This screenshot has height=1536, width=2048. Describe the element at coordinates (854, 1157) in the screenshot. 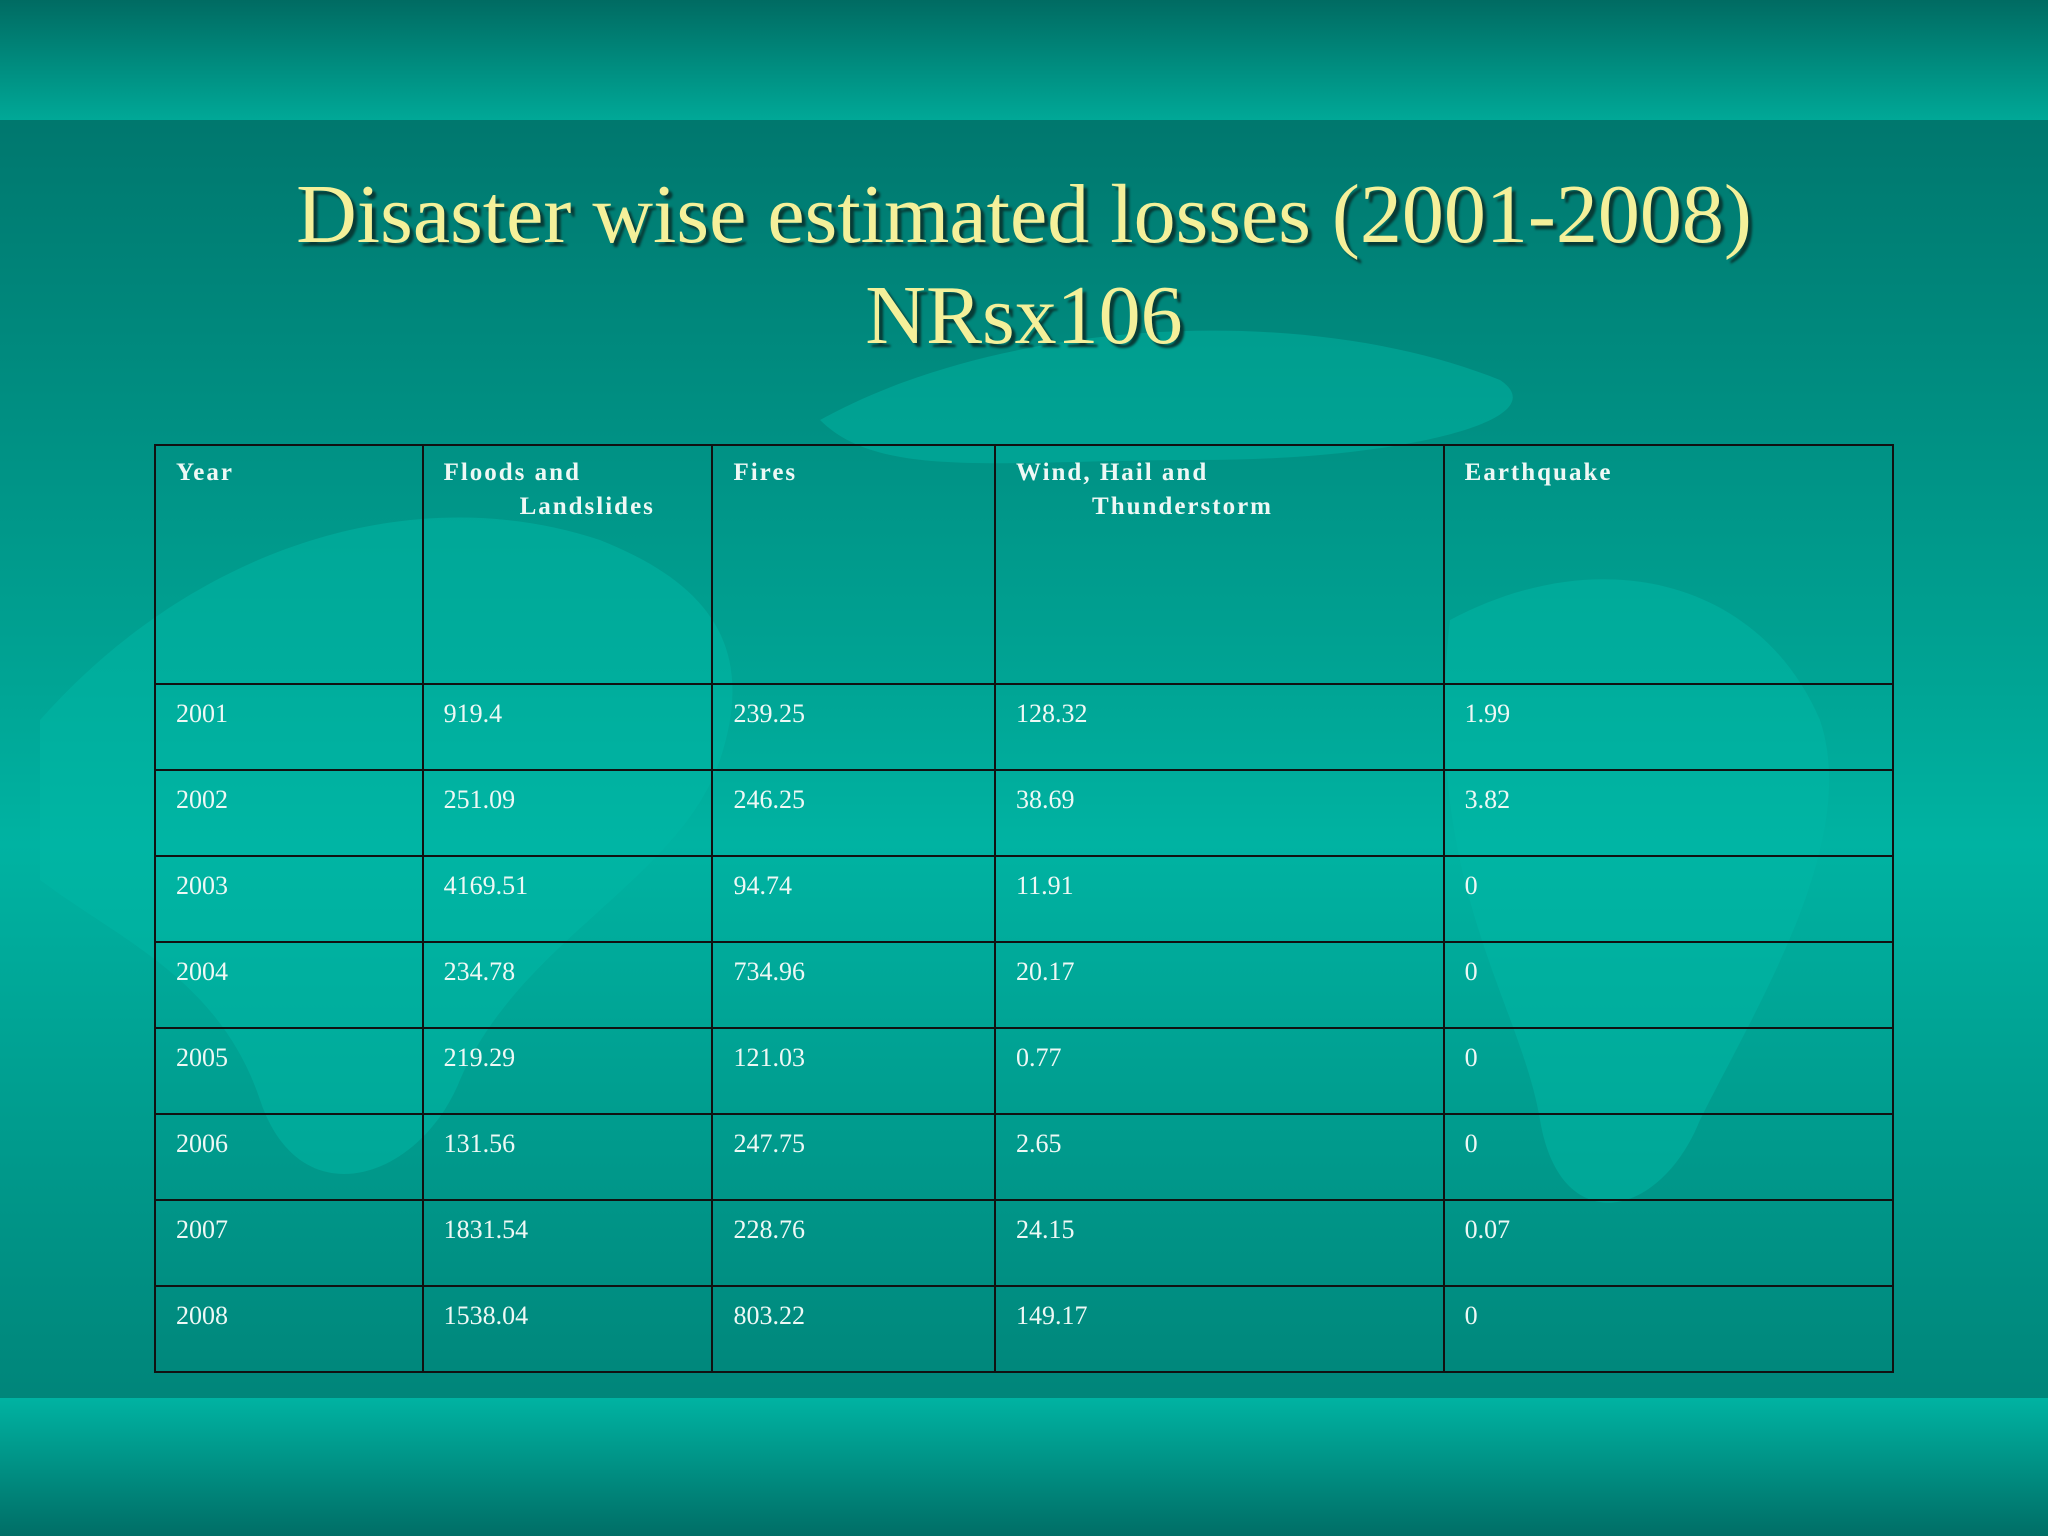

I see `cell: 247.75` at that location.